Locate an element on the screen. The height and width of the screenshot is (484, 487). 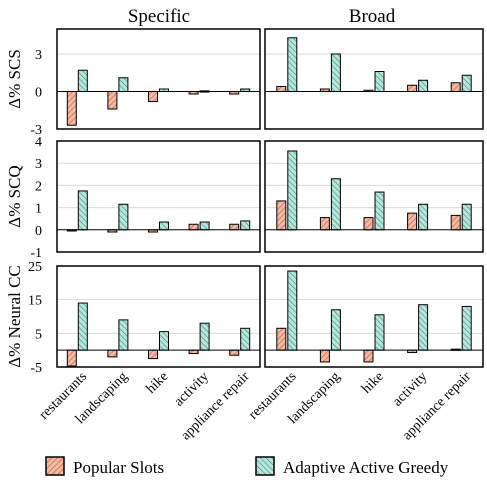
y-tick-label: 2 is located at coordinates (38, 186).